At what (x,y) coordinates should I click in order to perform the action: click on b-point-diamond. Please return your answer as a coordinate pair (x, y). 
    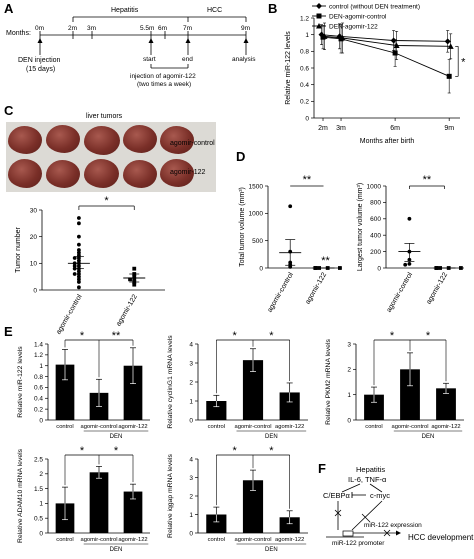
    Looking at the image, I should click on (447, 41).